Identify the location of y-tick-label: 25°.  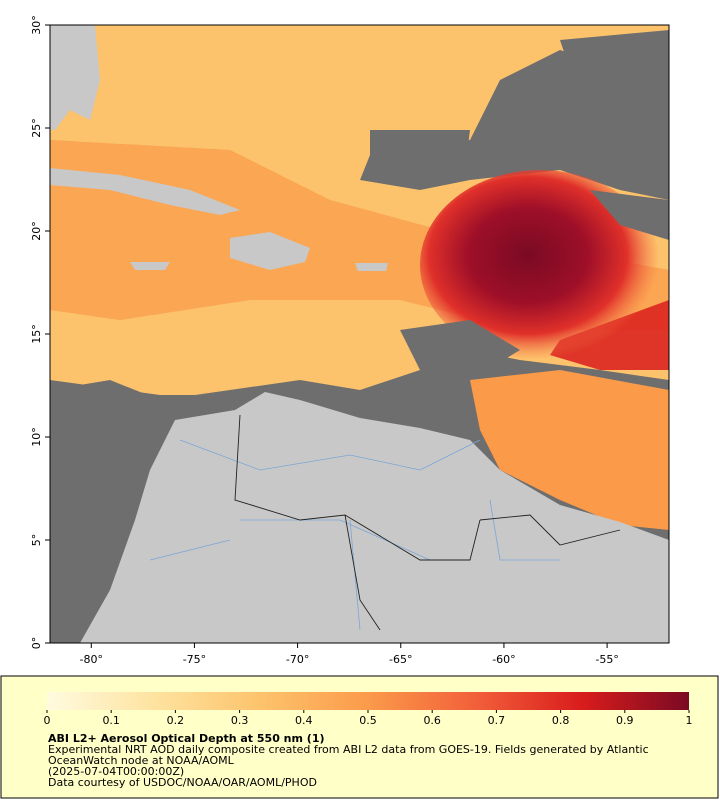
(36, 128).